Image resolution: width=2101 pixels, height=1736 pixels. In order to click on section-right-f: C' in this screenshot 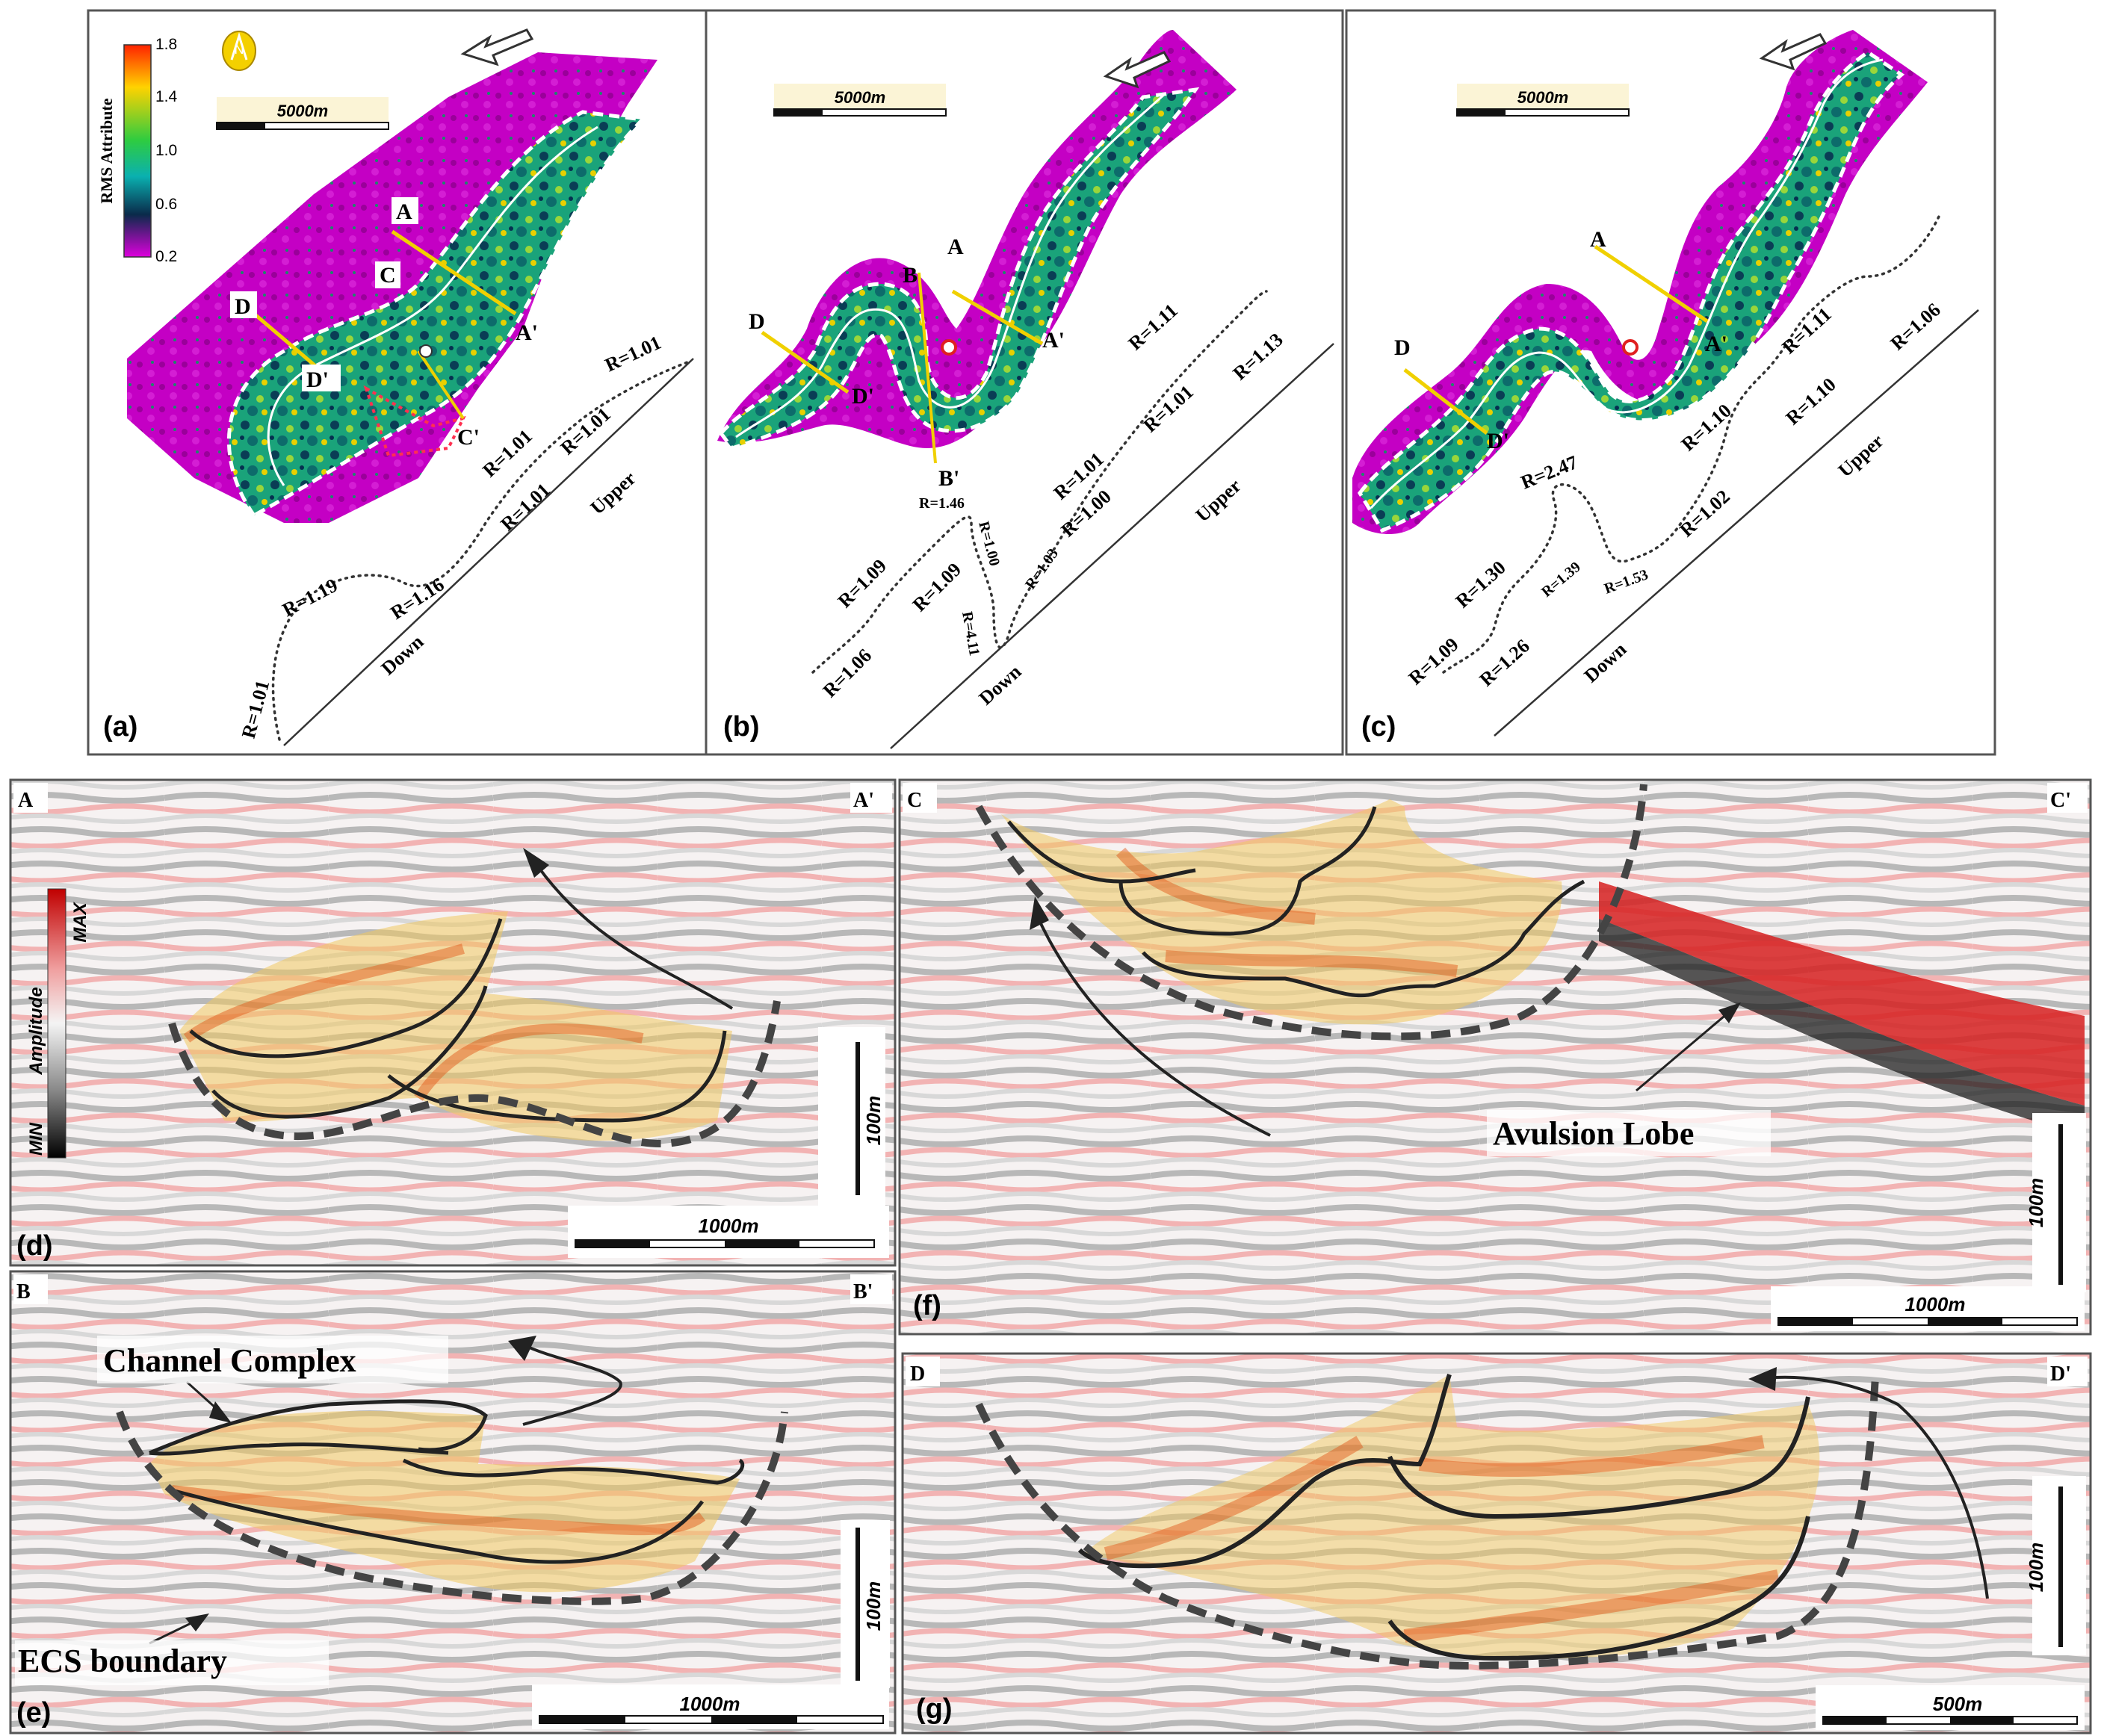, I will do `click(2060, 800)`.